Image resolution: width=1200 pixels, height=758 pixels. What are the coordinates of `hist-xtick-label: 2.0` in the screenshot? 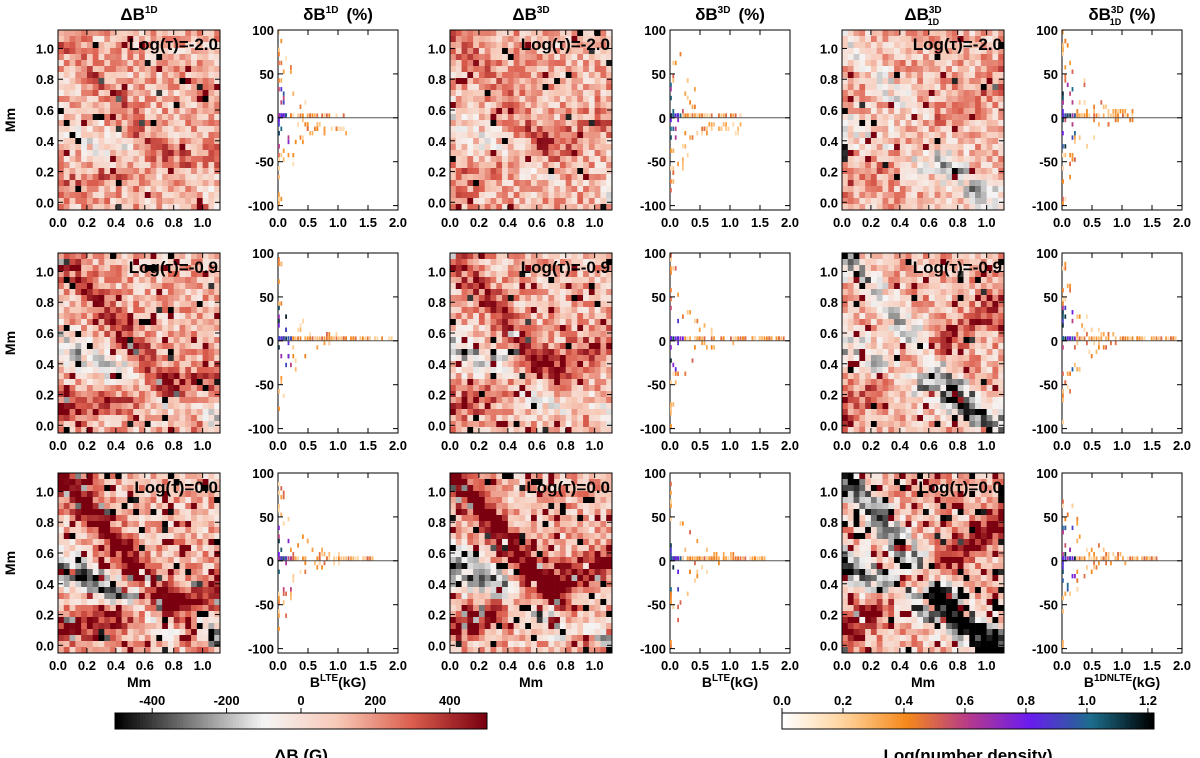 It's located at (398, 445).